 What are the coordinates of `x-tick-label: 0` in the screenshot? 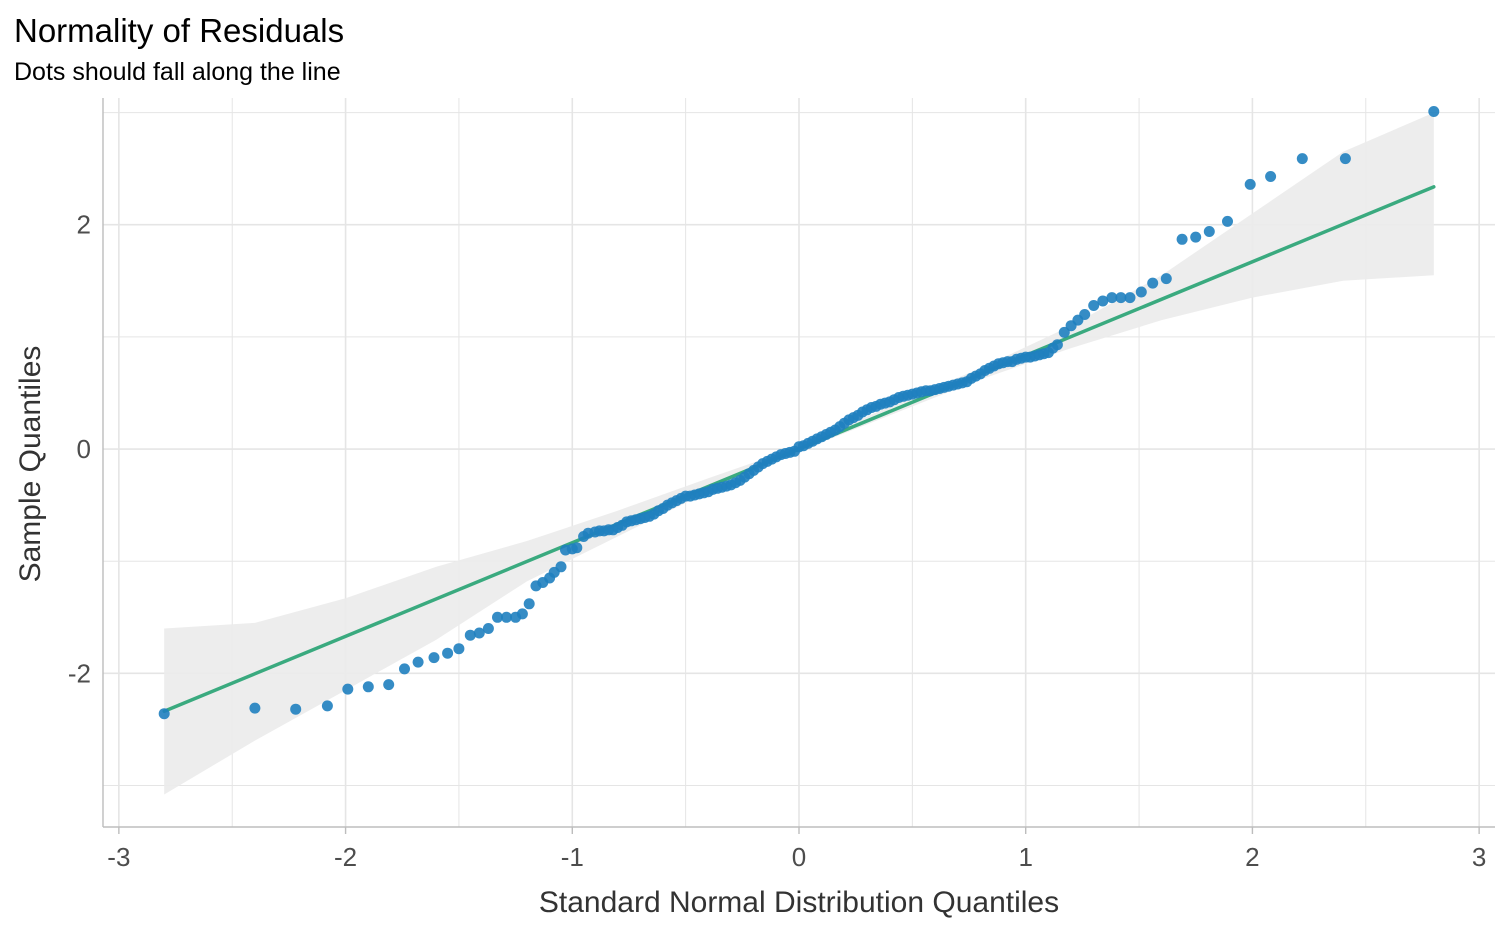 It's located at (799, 857).